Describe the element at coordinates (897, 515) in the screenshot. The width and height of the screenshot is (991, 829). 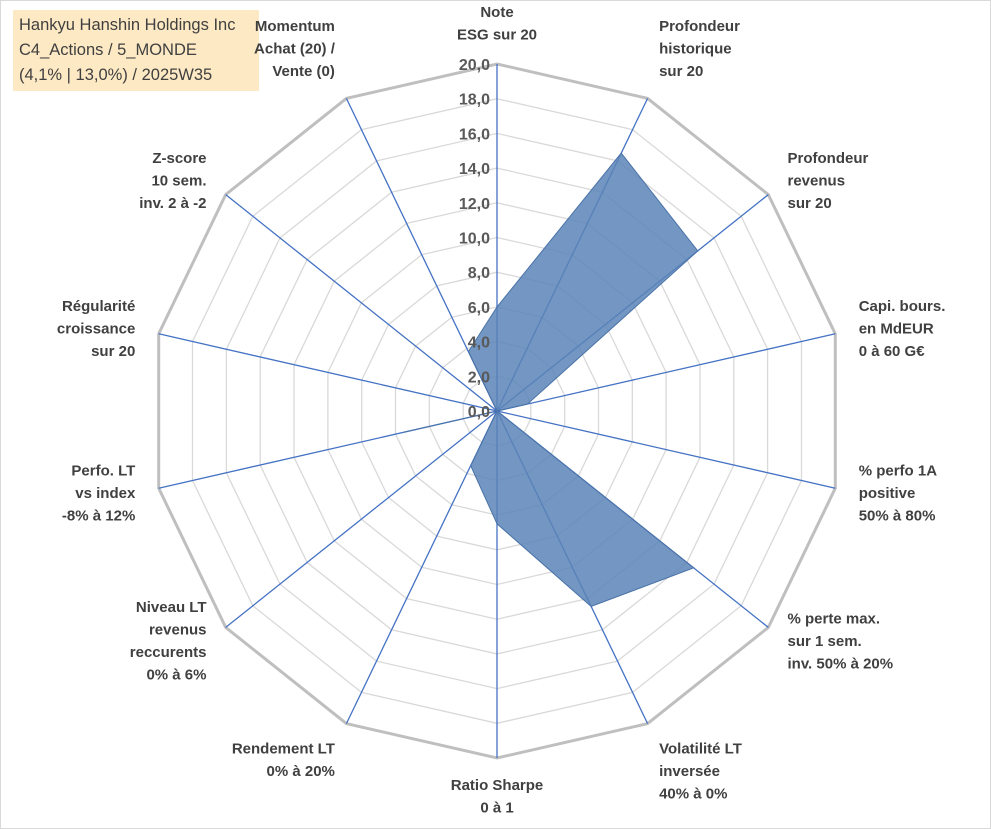
I see `axis-label-line: 50% à 80%` at that location.